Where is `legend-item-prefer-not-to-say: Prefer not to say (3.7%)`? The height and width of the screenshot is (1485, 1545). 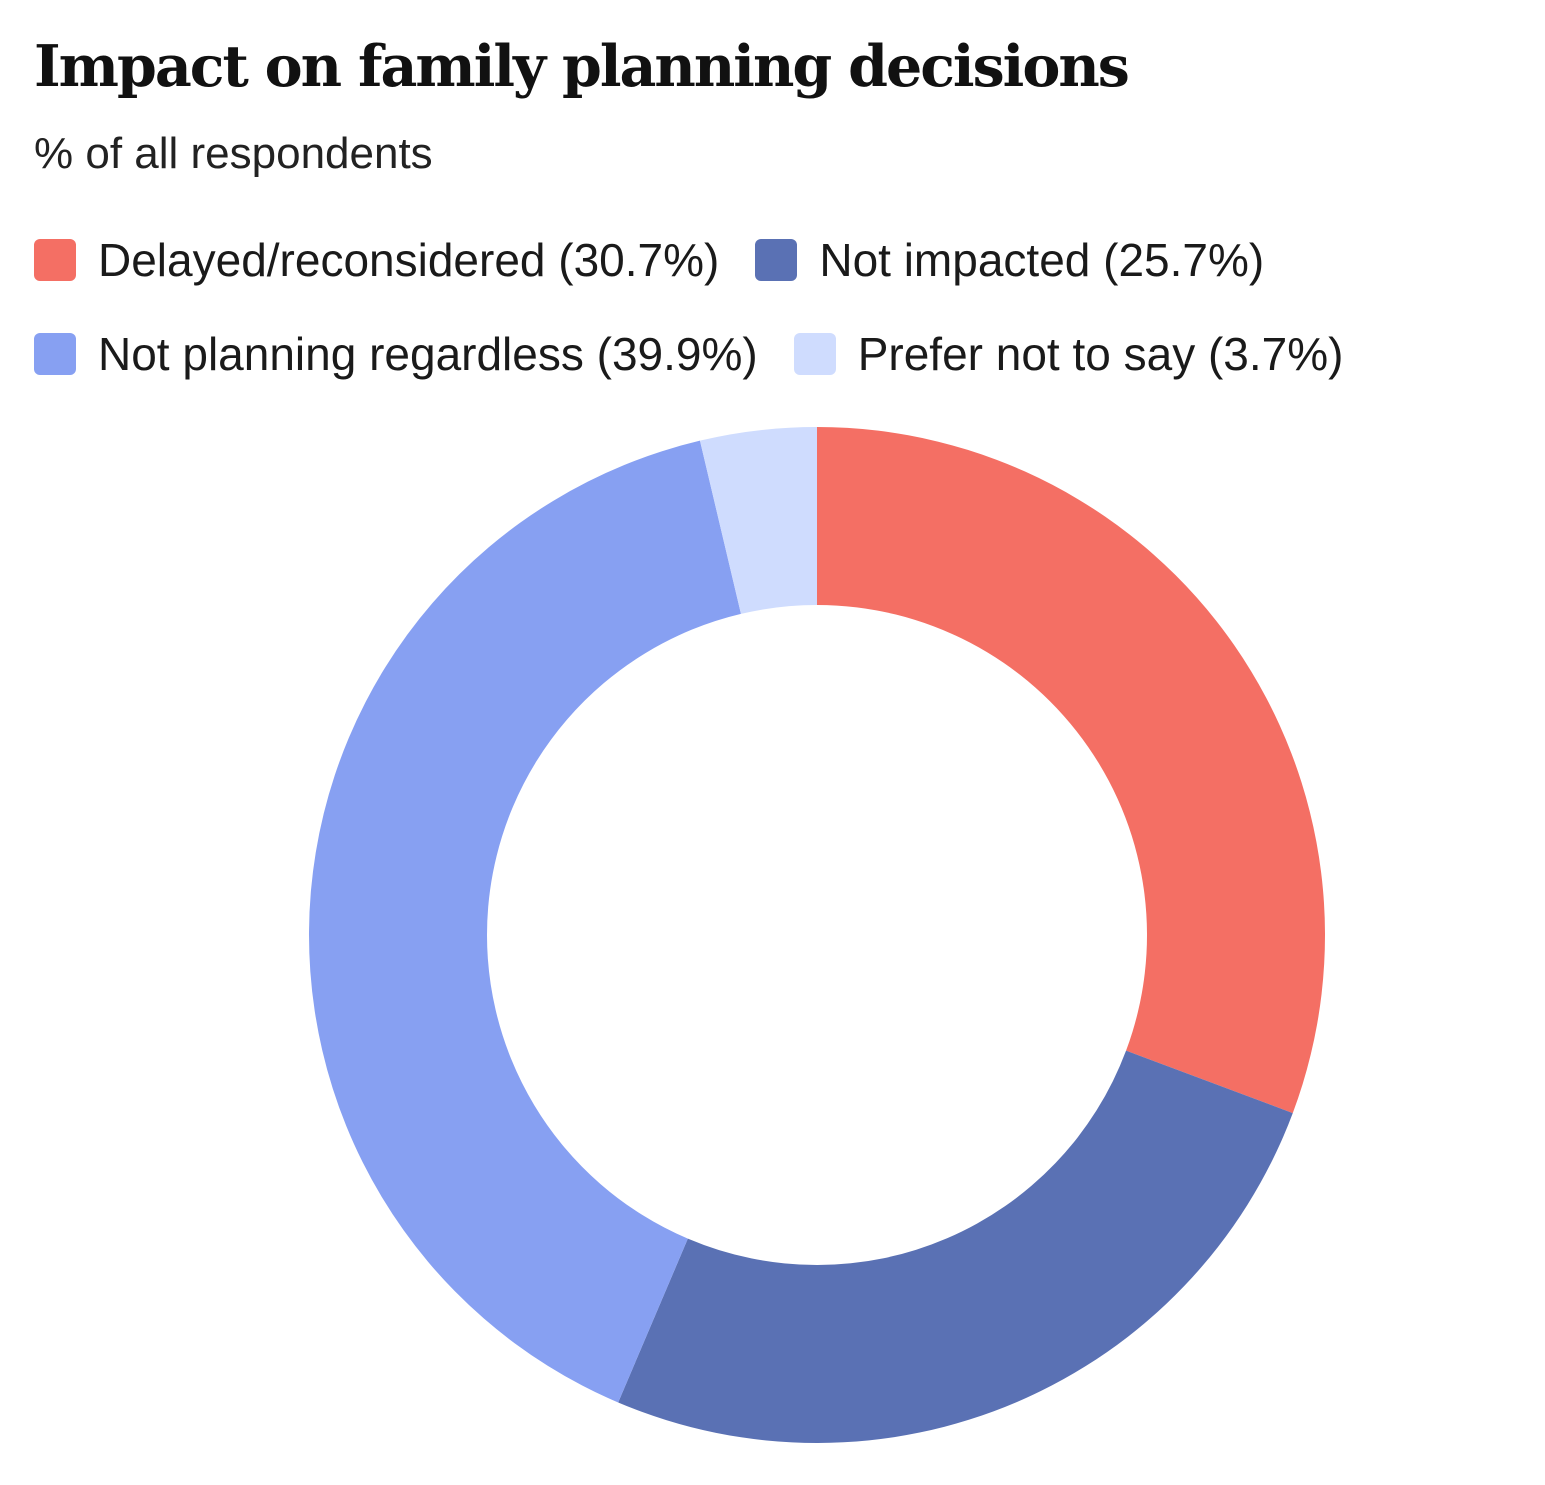
legend-item-prefer-not-to-say: Prefer not to say (3.7%) is located at coordinates (1068, 354).